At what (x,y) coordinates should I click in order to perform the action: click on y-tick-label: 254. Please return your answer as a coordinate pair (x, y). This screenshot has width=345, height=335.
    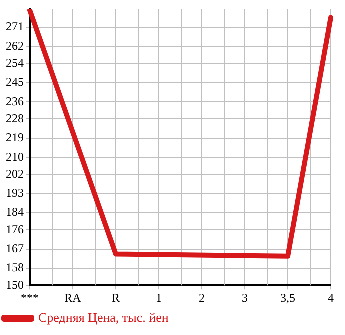
    Looking at the image, I should click on (15, 63).